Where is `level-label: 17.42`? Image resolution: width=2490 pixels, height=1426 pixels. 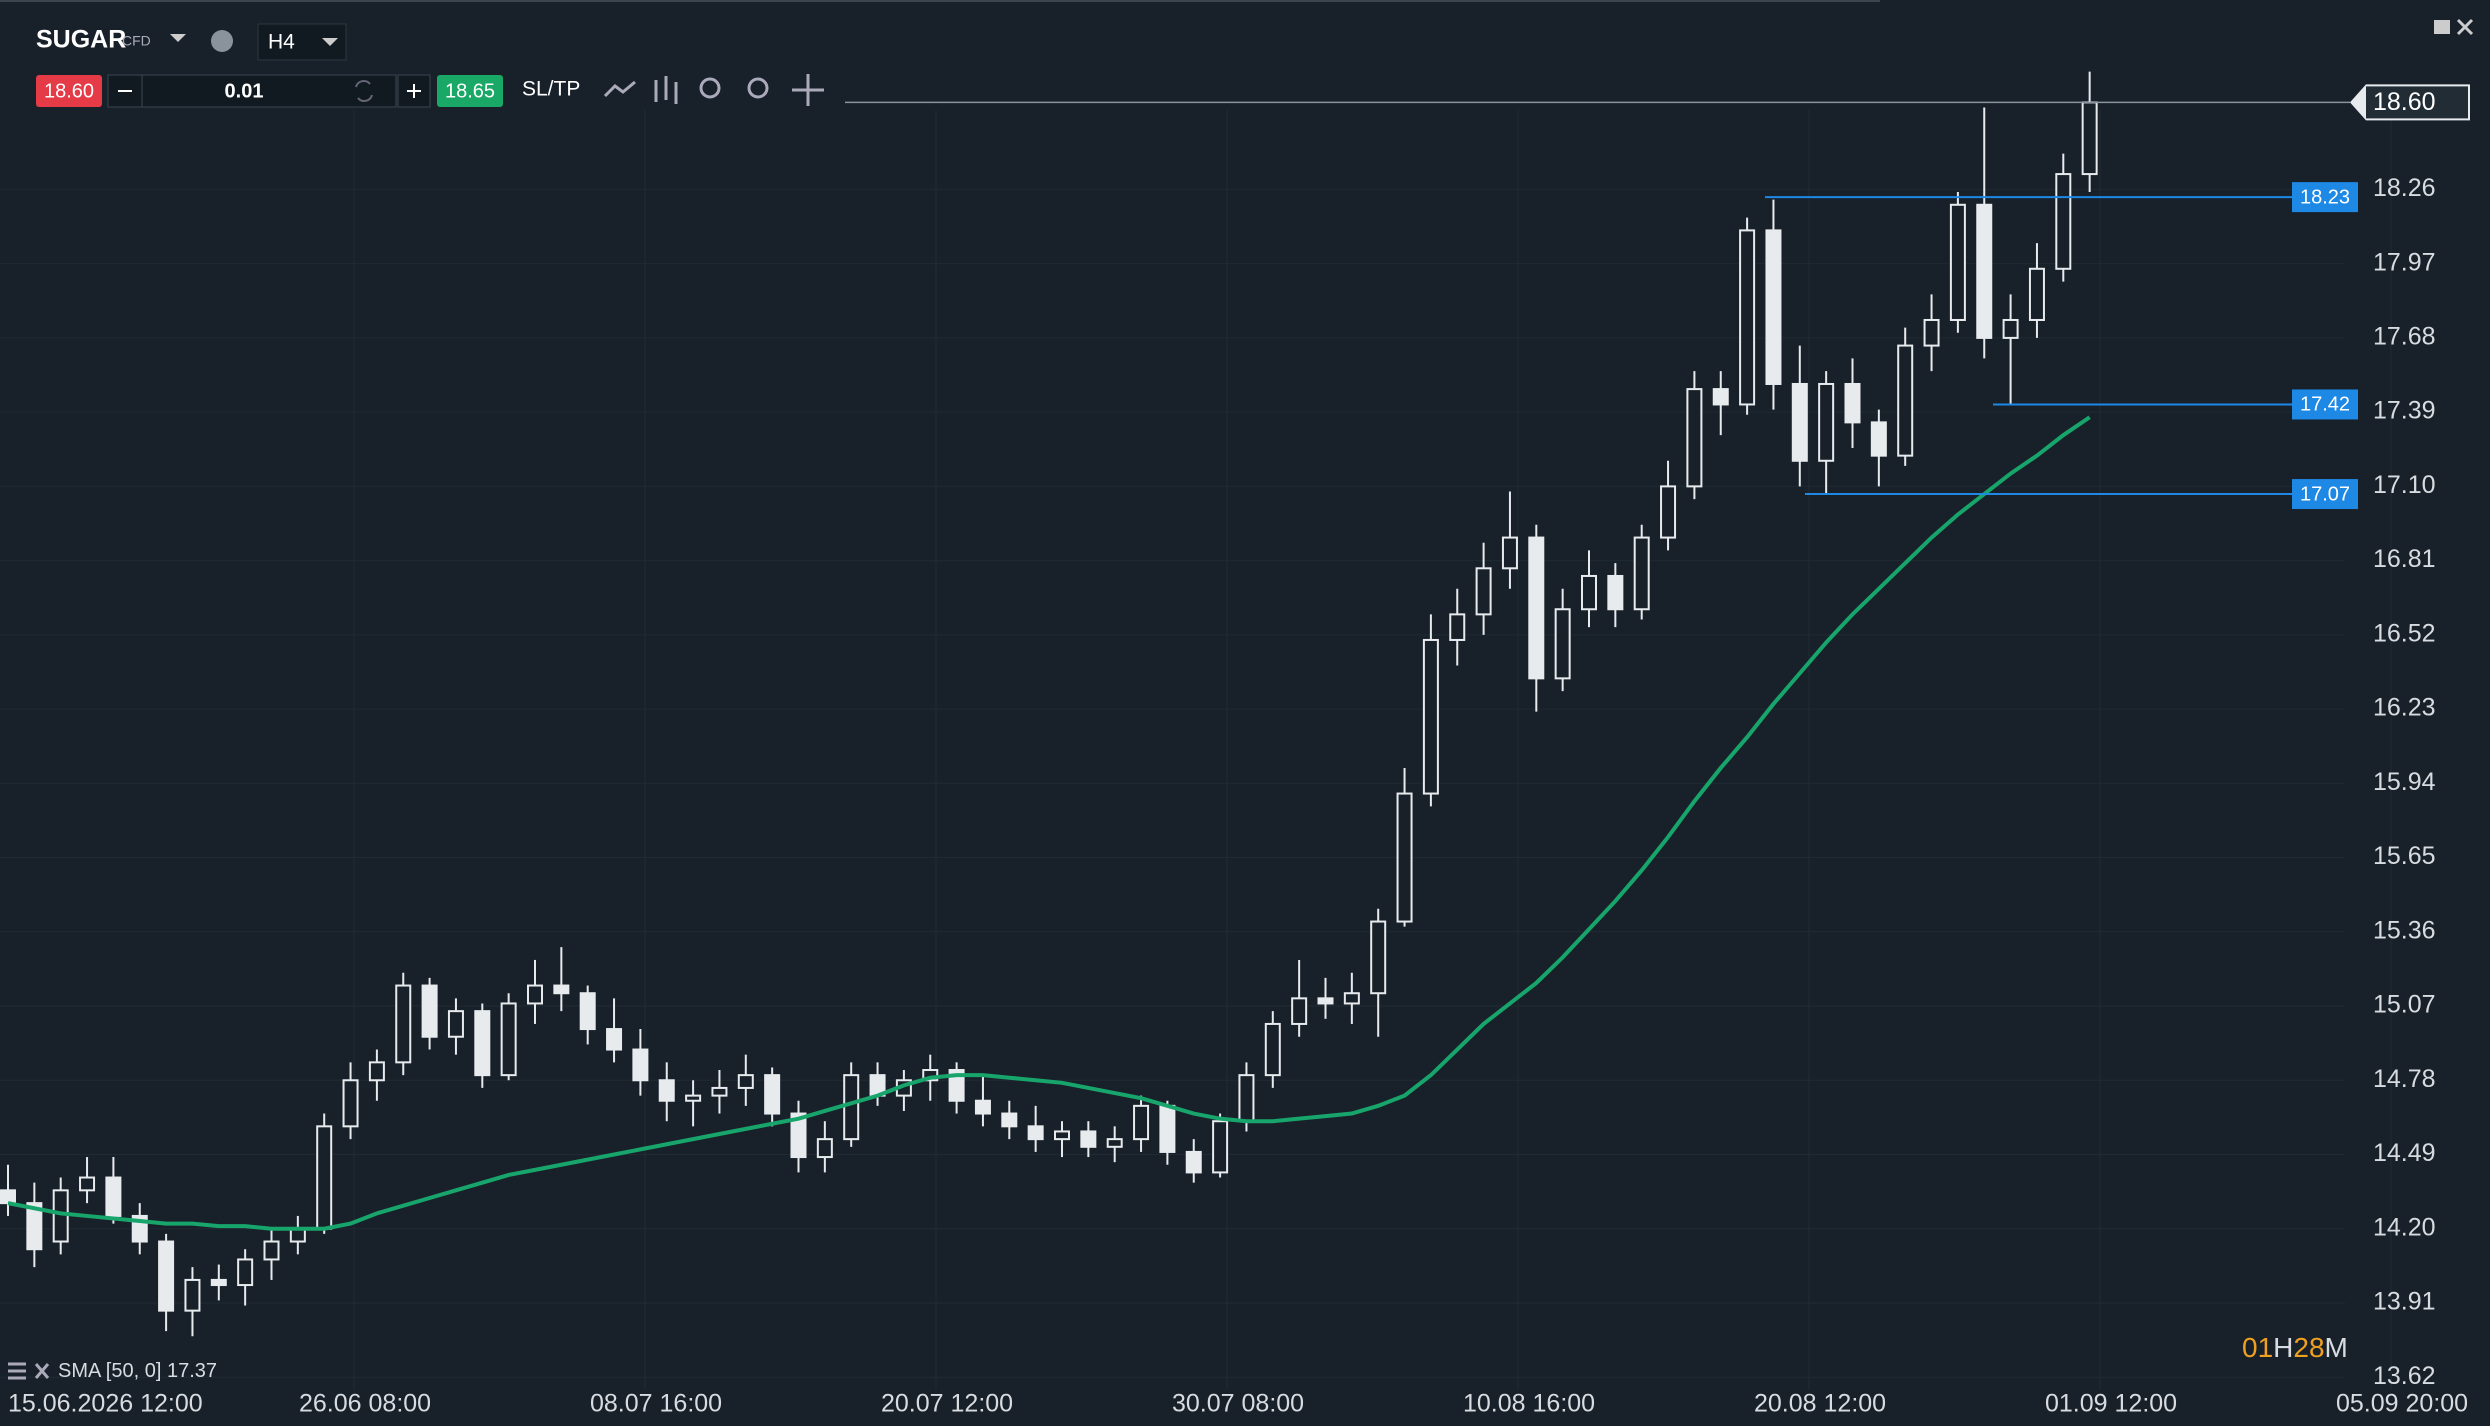 level-label: 17.42 is located at coordinates (2325, 405).